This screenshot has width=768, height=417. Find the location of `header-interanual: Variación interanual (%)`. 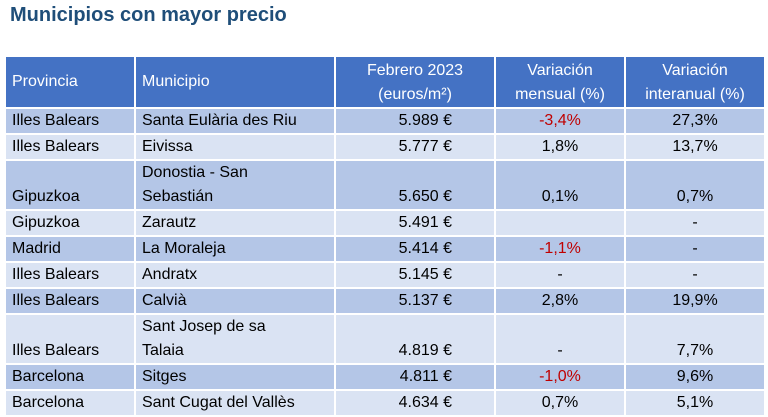

header-interanual: Variación interanual (%) is located at coordinates (695, 82).